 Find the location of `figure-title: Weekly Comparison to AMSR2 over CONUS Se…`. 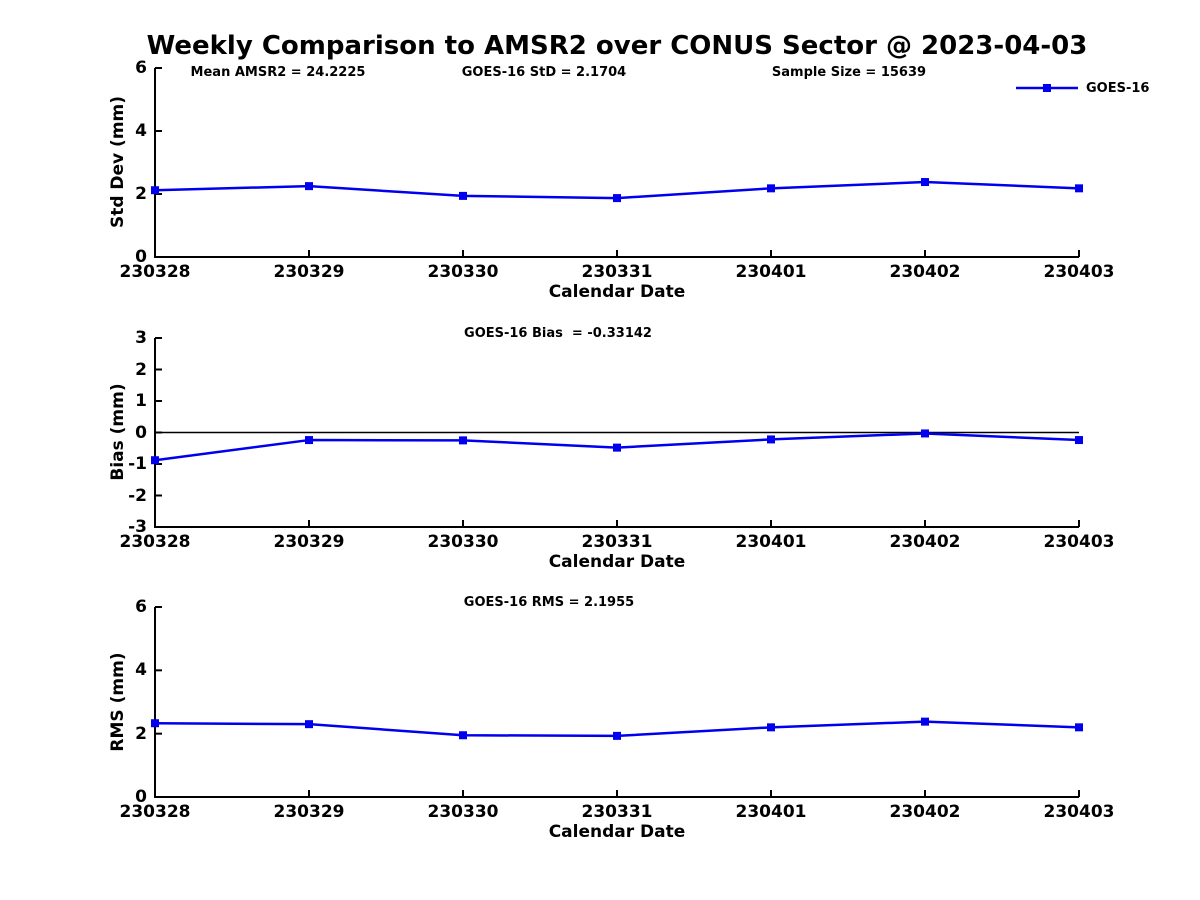

figure-title: Weekly Comparison to AMSR2 over CONUS Se… is located at coordinates (617, 46).